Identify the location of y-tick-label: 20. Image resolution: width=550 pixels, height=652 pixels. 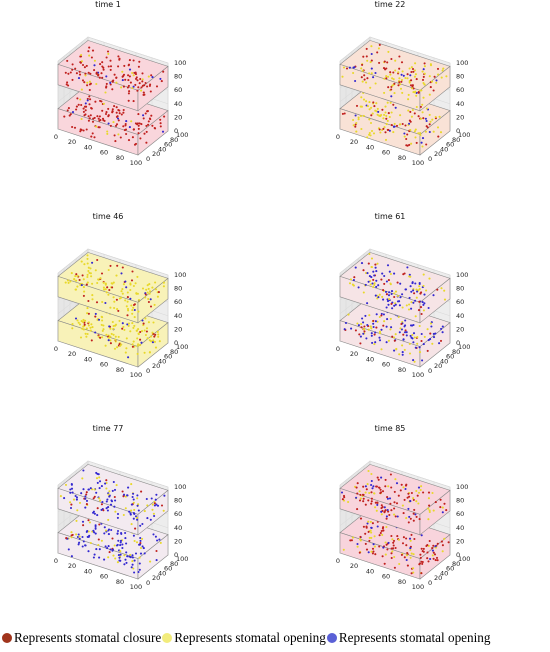
(156, 578).